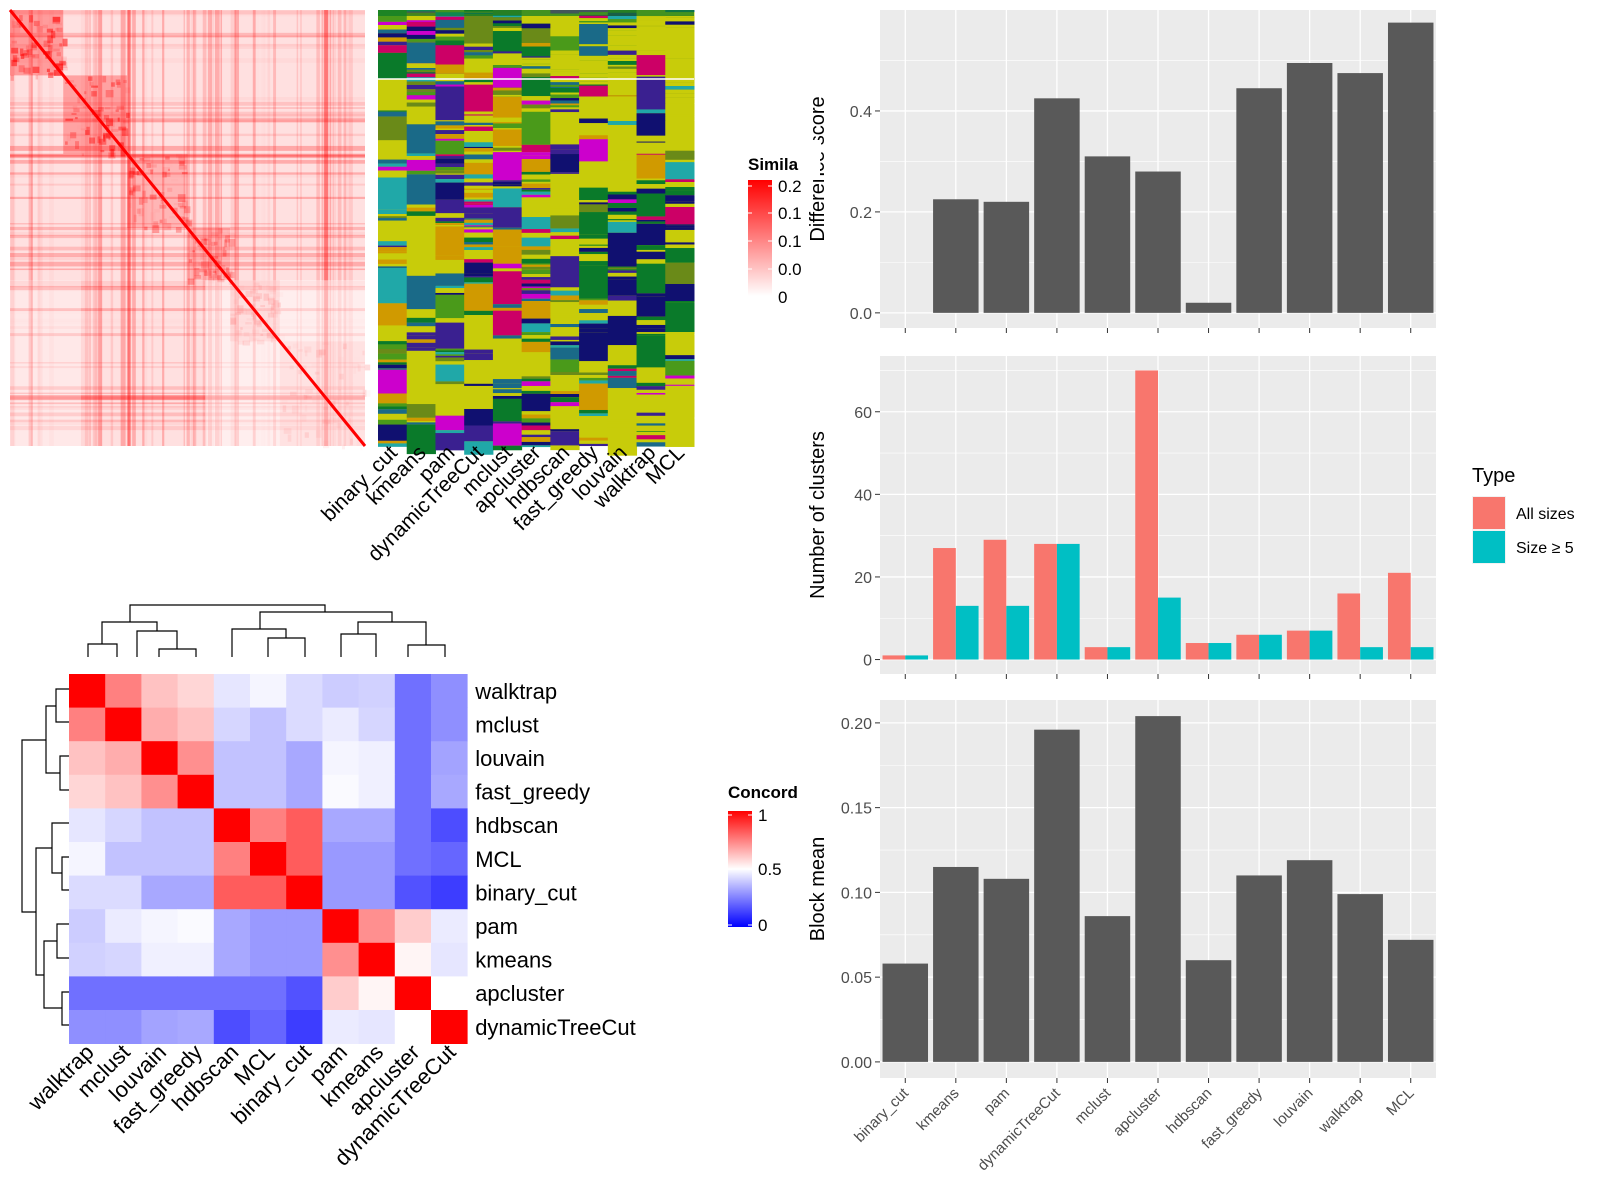 This screenshot has width=1600, height=1200. I want to click on y-tick-label: 0.15, so click(856, 809).